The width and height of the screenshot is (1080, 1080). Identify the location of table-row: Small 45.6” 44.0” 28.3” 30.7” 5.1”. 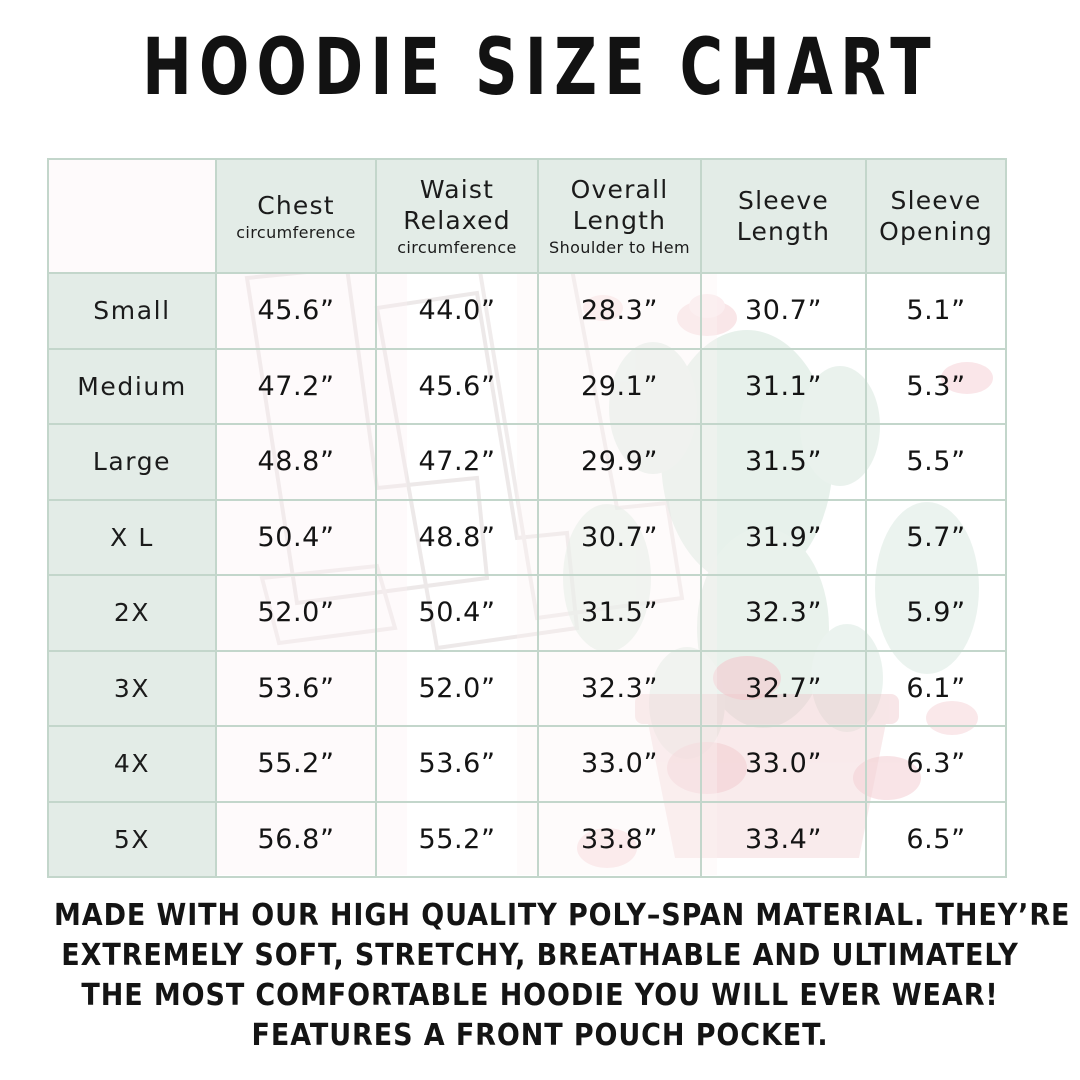
(527, 311).